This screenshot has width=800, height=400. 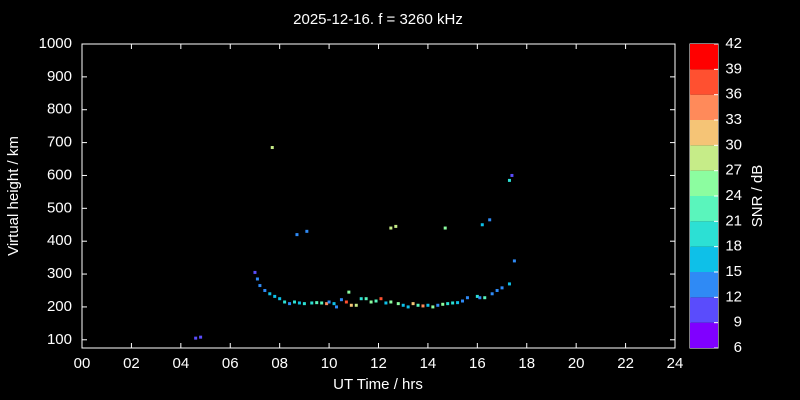 What do you see at coordinates (733, 246) in the screenshot?
I see `colorbar-tick-label: 18` at bounding box center [733, 246].